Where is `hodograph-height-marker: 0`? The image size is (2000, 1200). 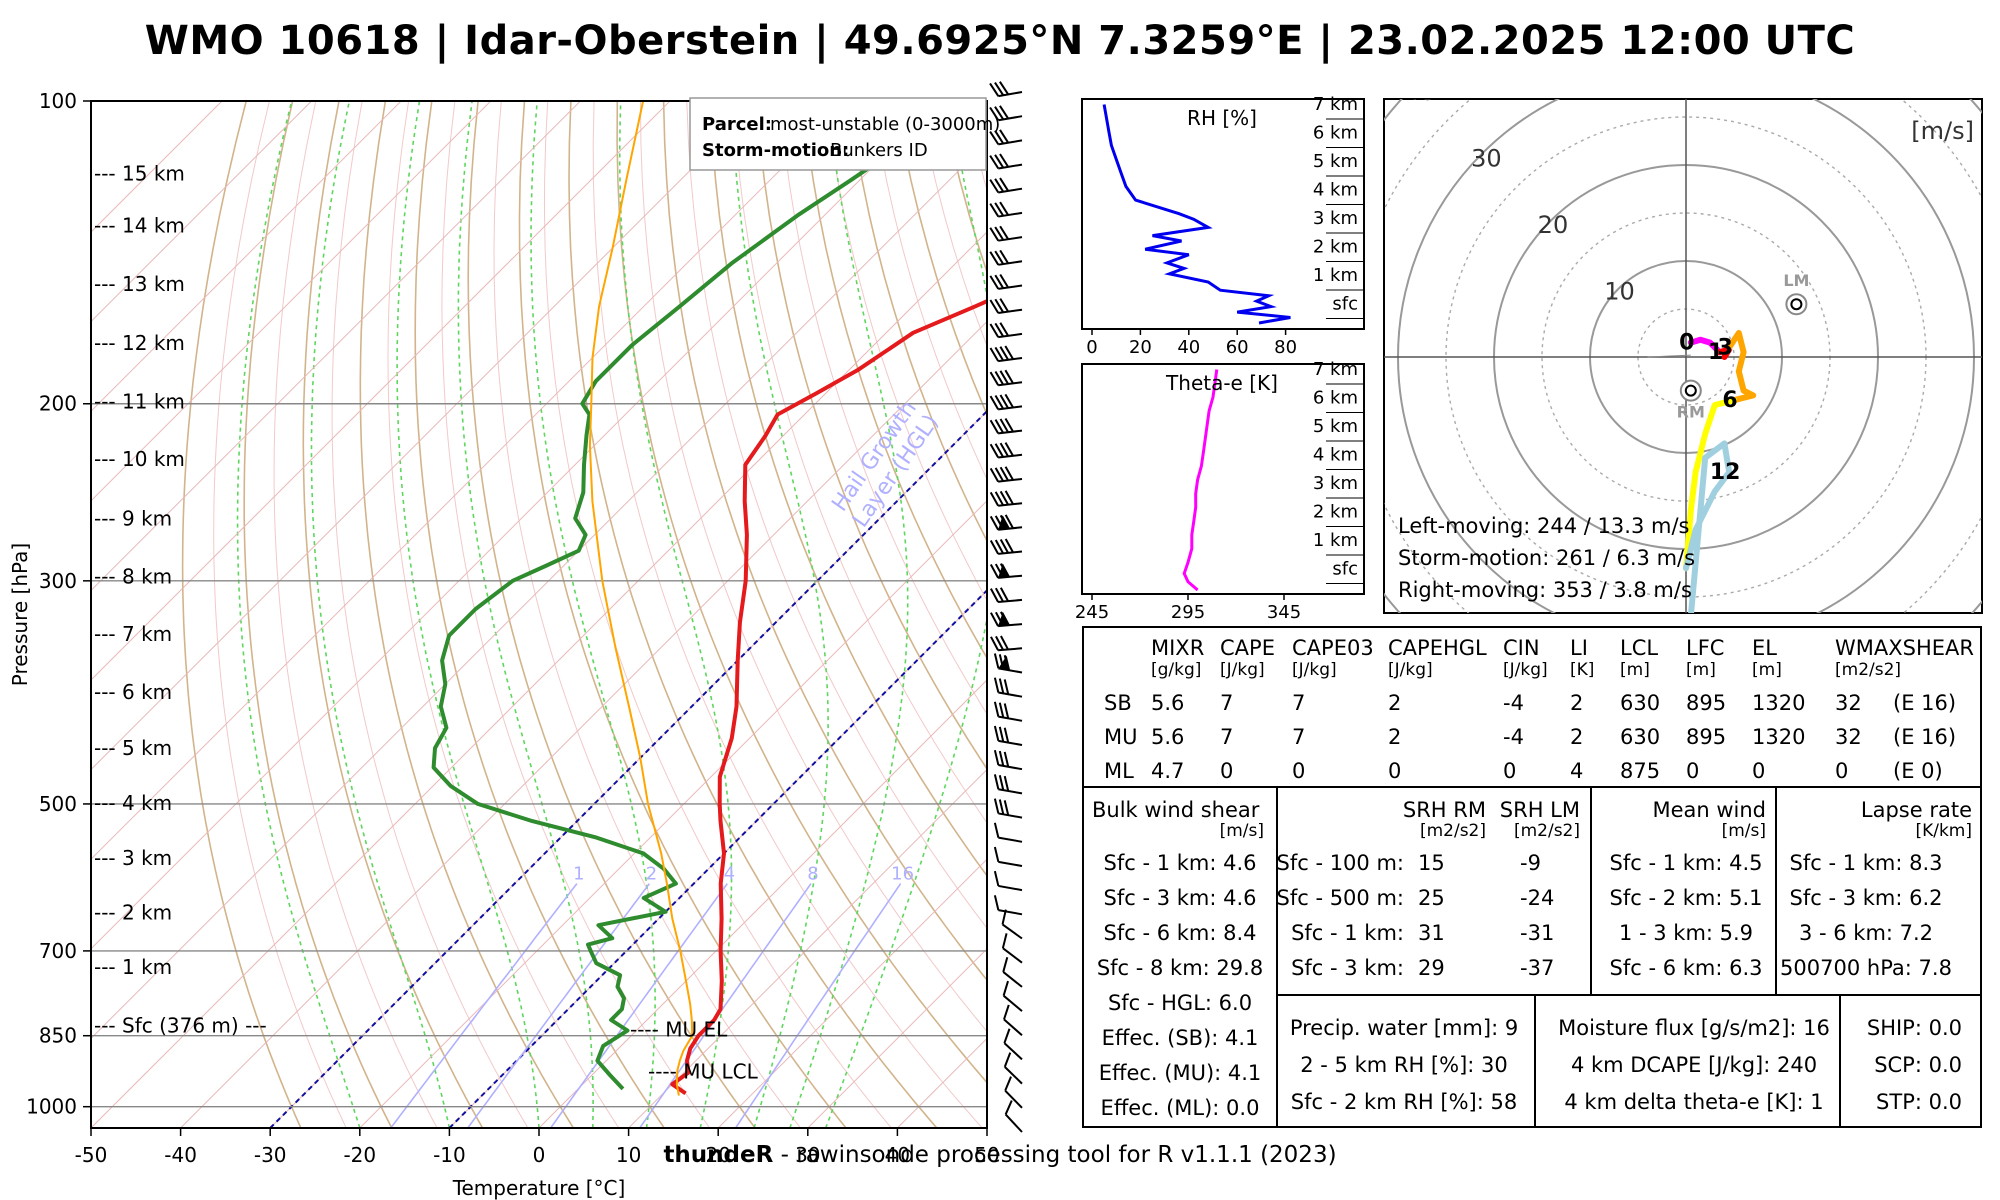
hodograph-height-marker: 0 is located at coordinates (1686, 343).